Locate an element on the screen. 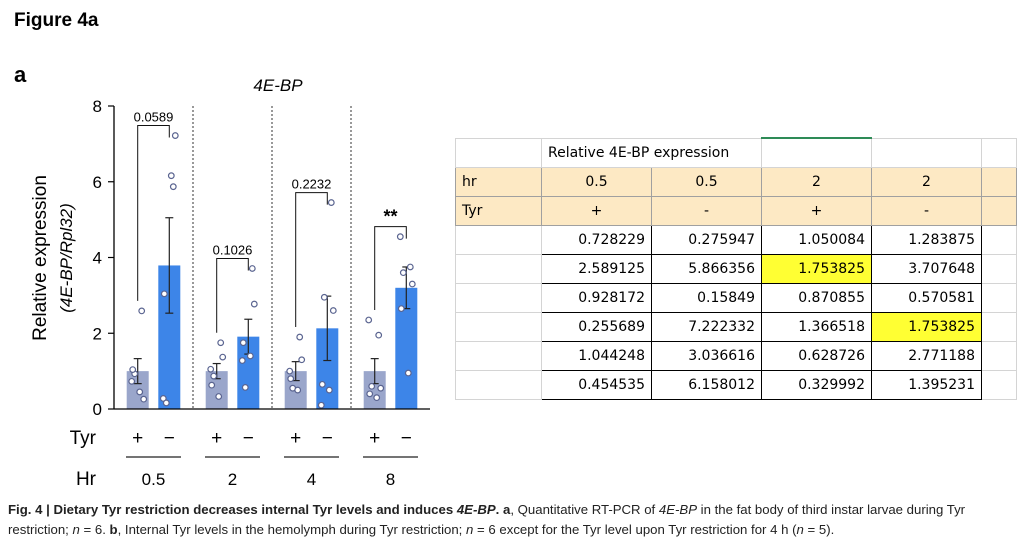  data-cell: 3.036616 is located at coordinates (706, 356).